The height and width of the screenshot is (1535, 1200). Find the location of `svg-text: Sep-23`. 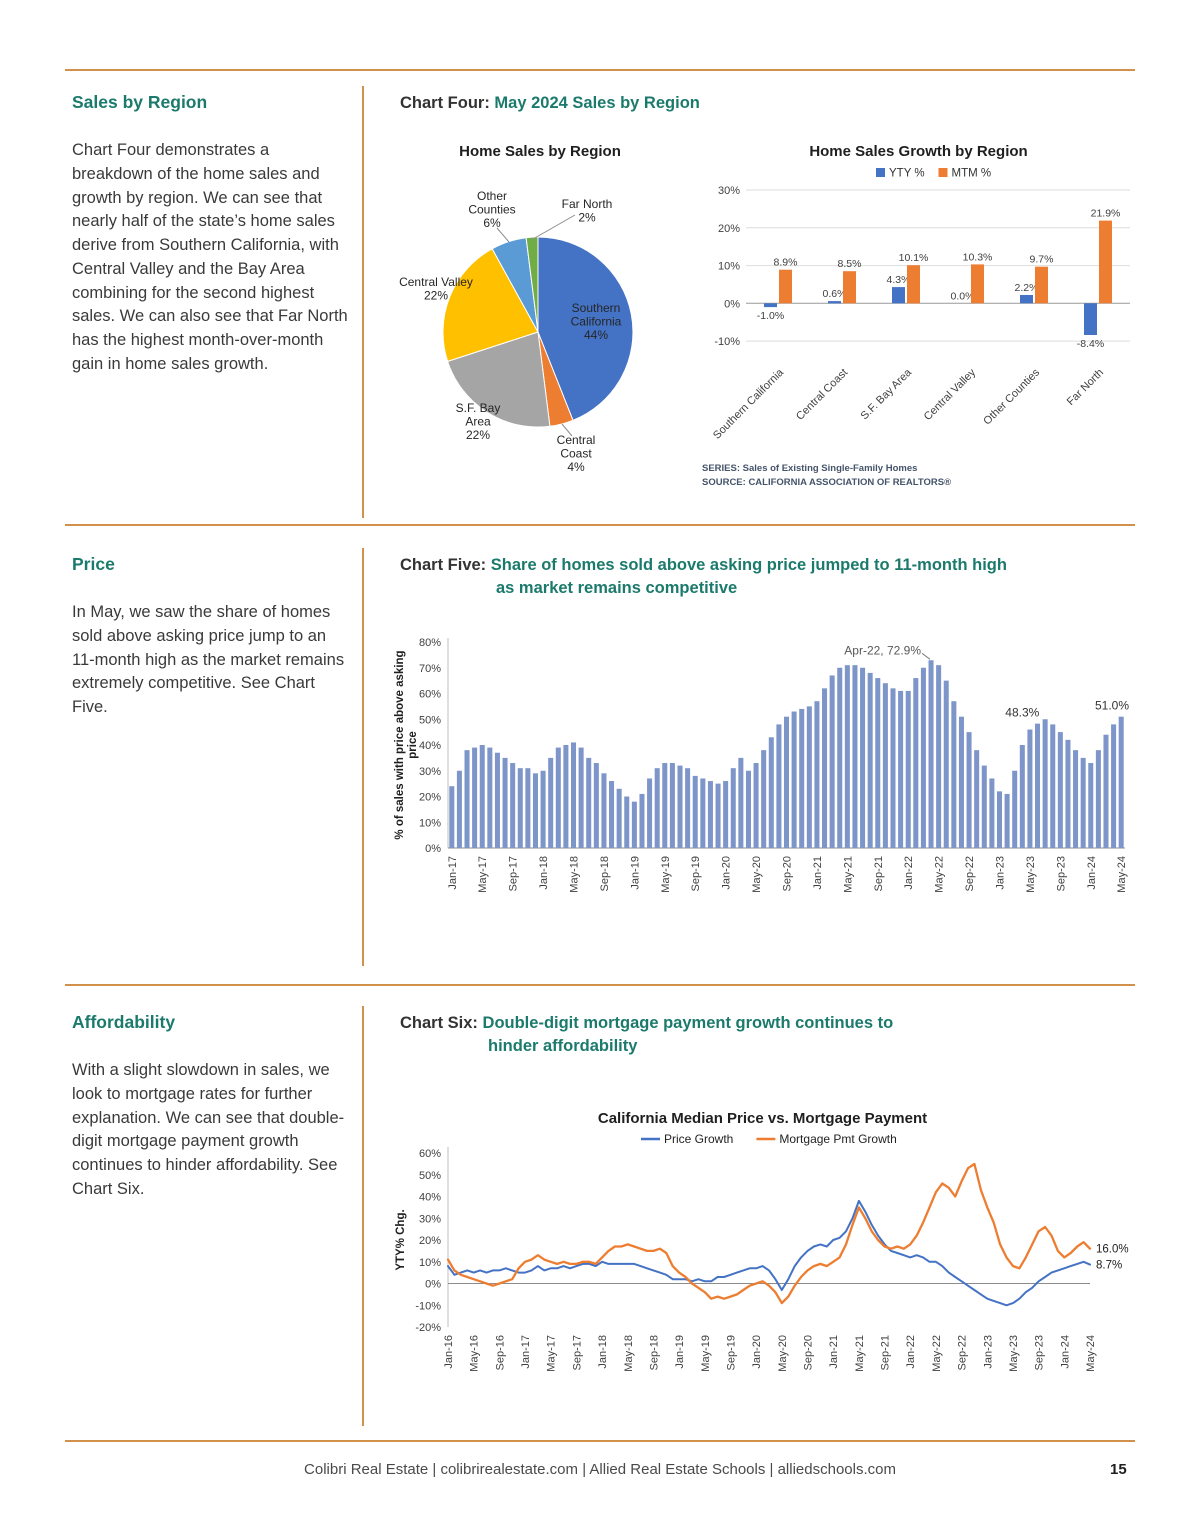

svg-text: Sep-23 is located at coordinates (1061, 873).